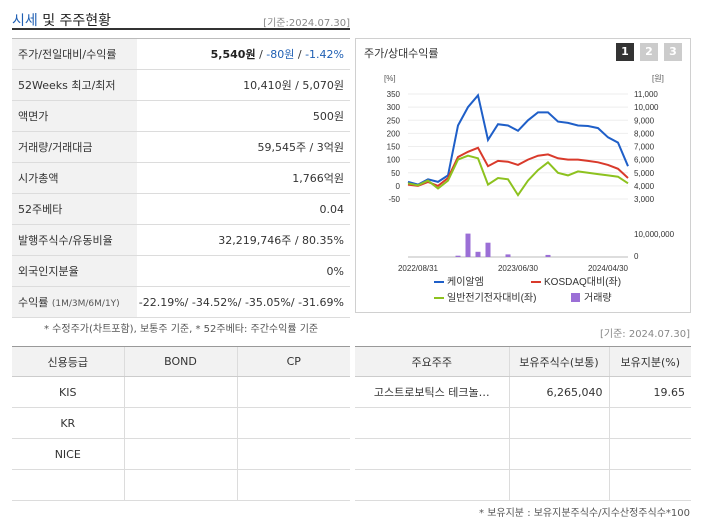 The image size is (702, 525). What do you see at coordinates (293, 361) in the screenshot?
I see `credit-header: CP` at bounding box center [293, 361].